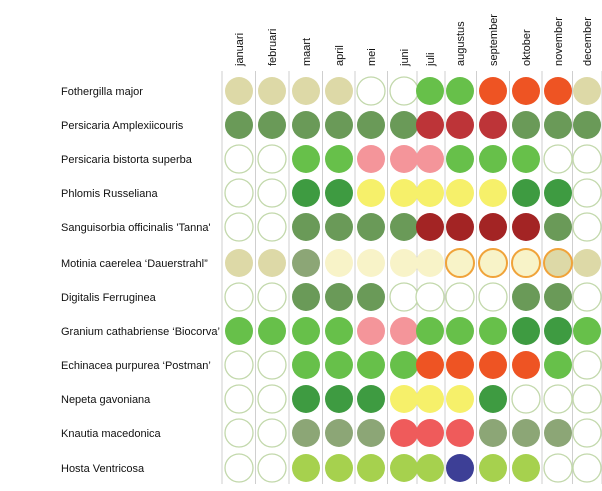 Image resolution: width=602 pixels, height=491 pixels. Describe the element at coordinates (106, 400) in the screenshot. I see `plant-label: Nepeta gavoniana` at that location.